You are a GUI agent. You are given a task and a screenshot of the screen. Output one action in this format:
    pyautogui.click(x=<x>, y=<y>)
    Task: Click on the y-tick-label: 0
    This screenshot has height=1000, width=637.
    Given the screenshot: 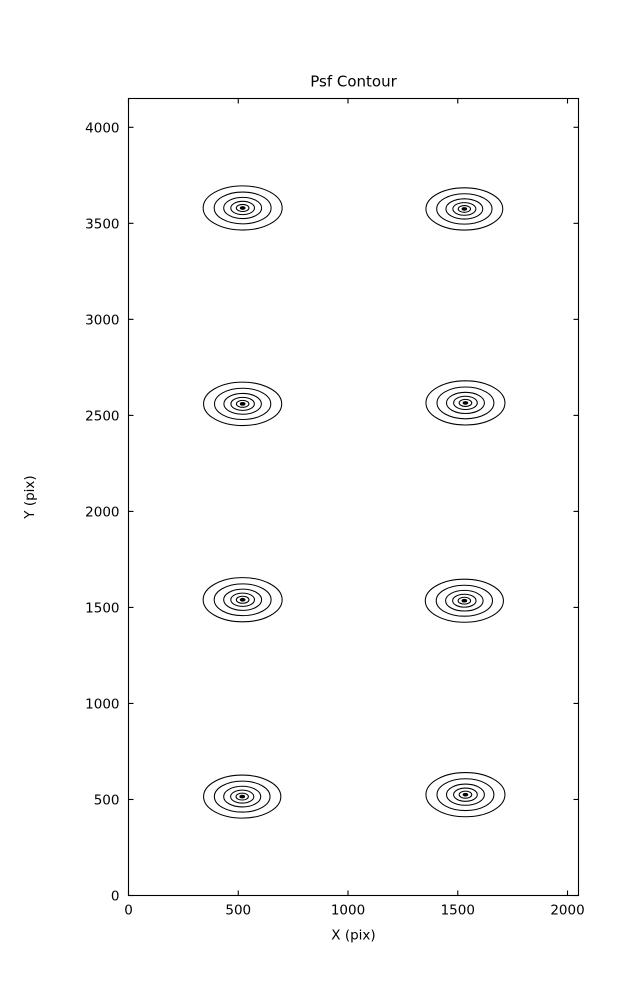 What is the action you would take?
    pyautogui.click(x=115, y=897)
    